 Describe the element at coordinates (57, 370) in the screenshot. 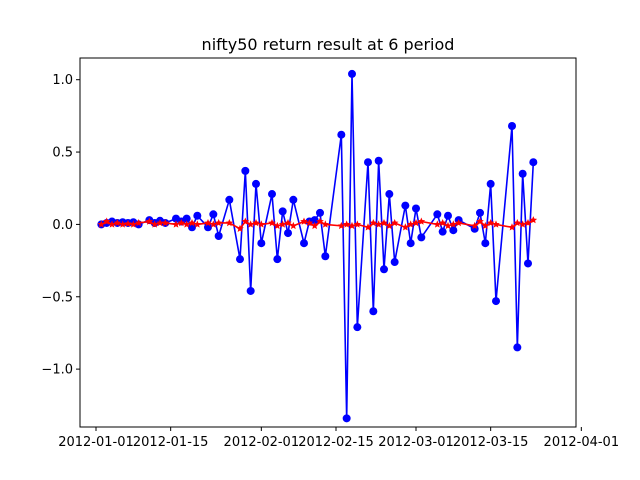

I see `y-tick-label-4: −1.0` at that location.